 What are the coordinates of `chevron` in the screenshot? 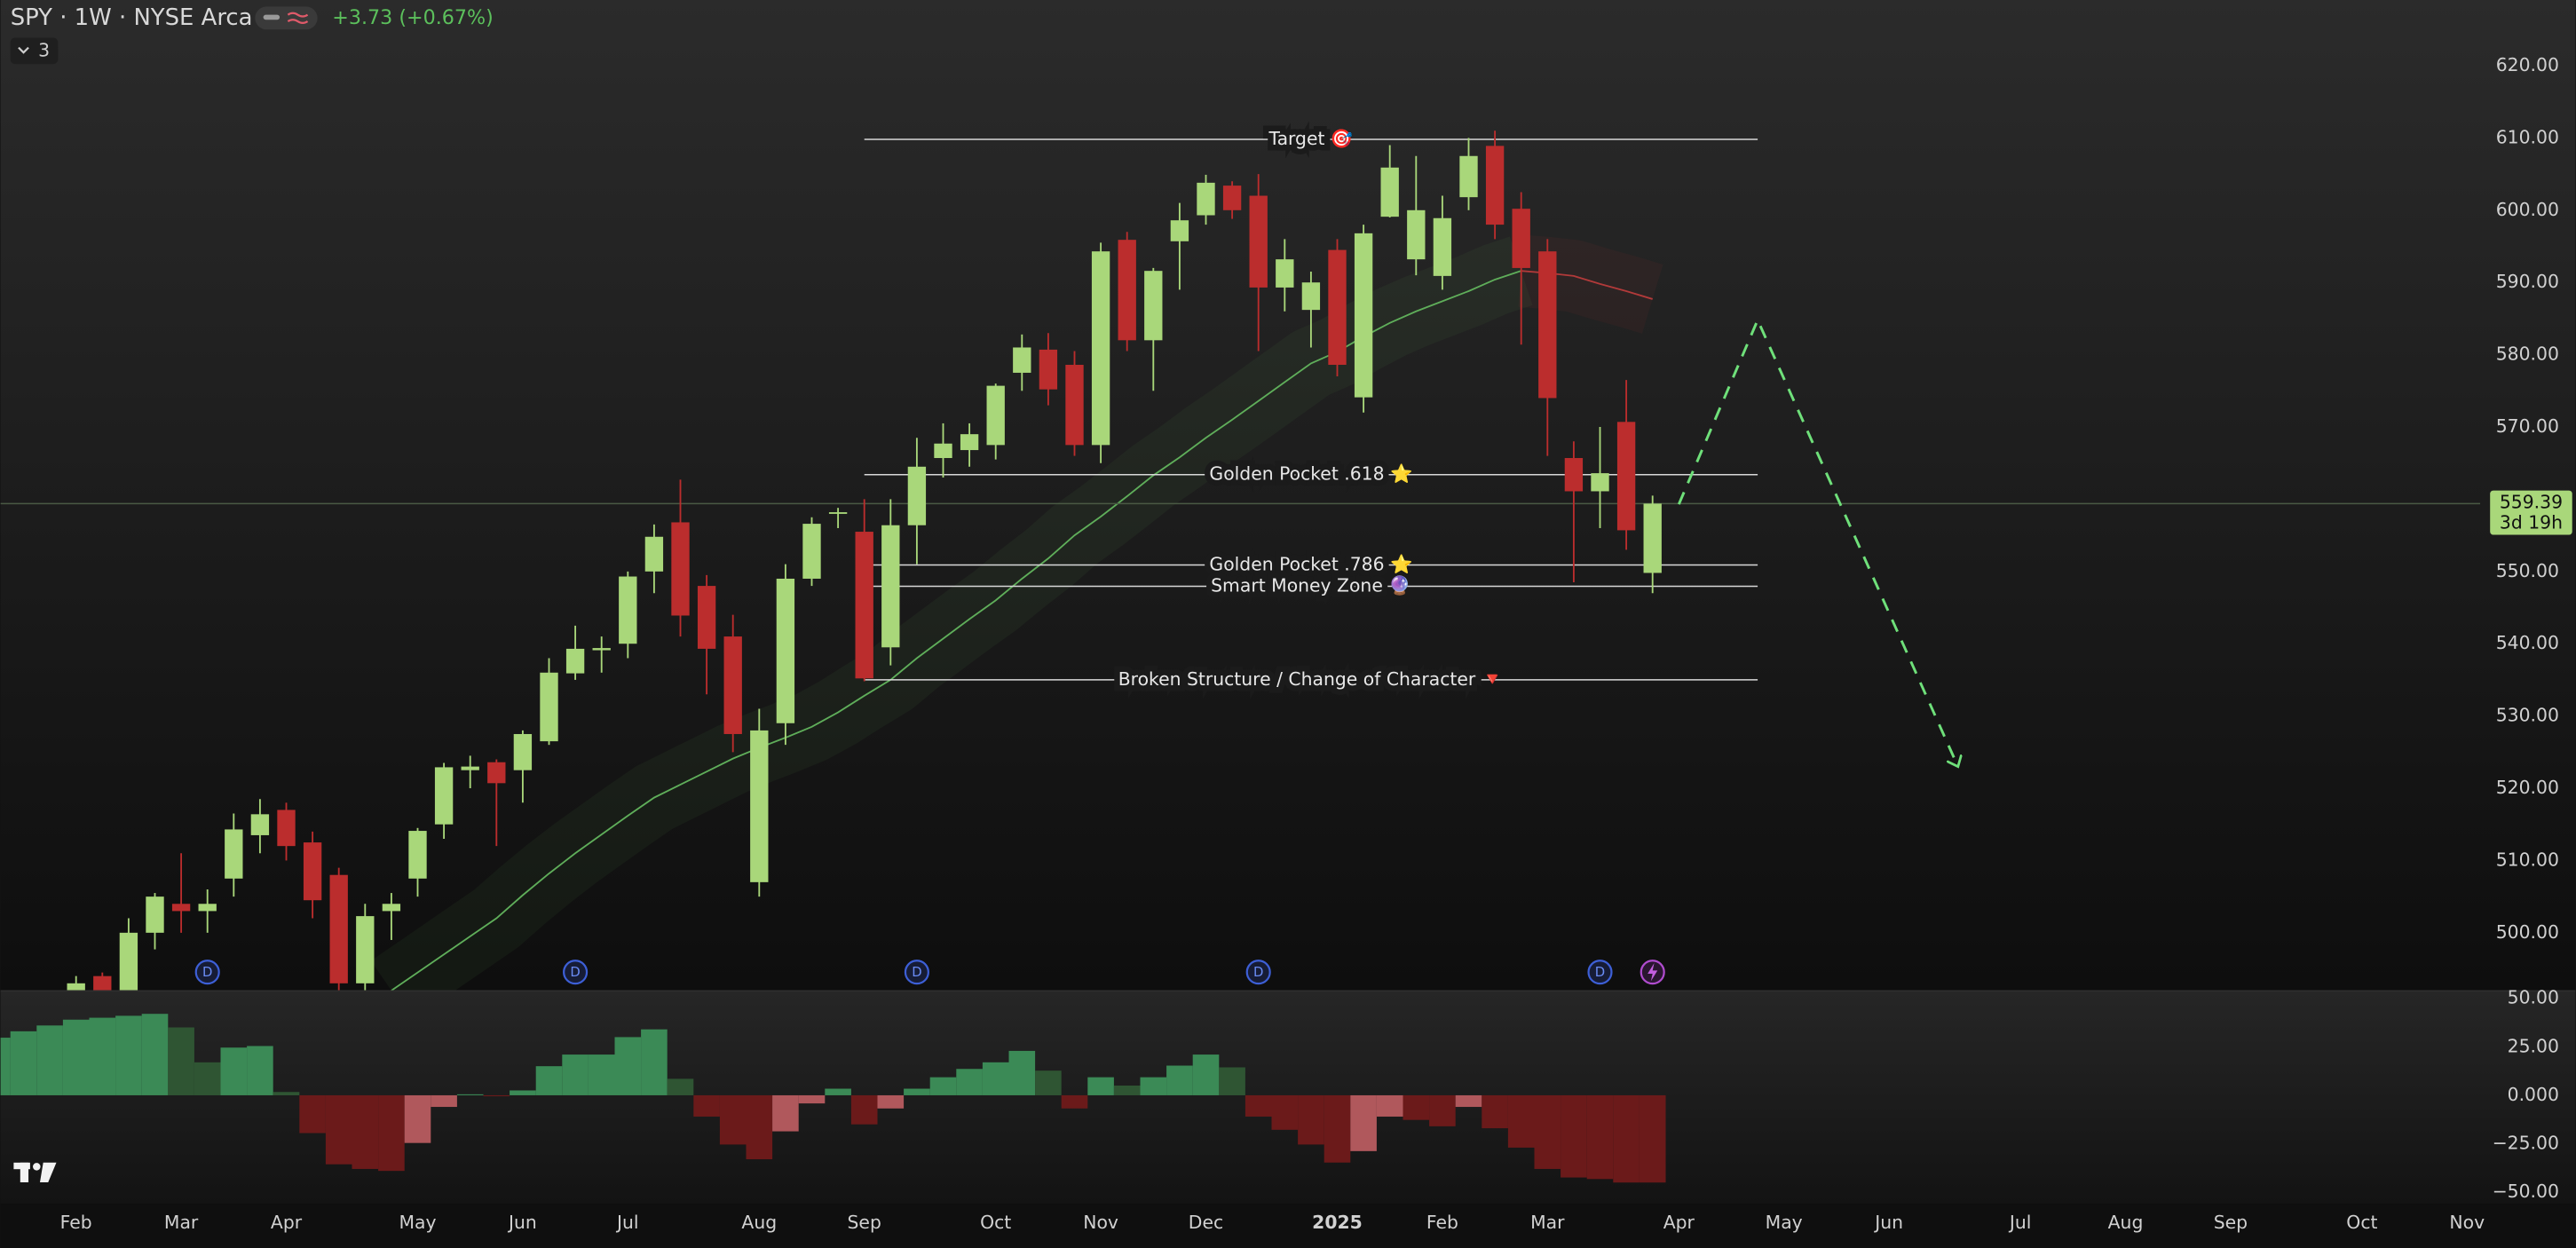 It's located at (23, 50).